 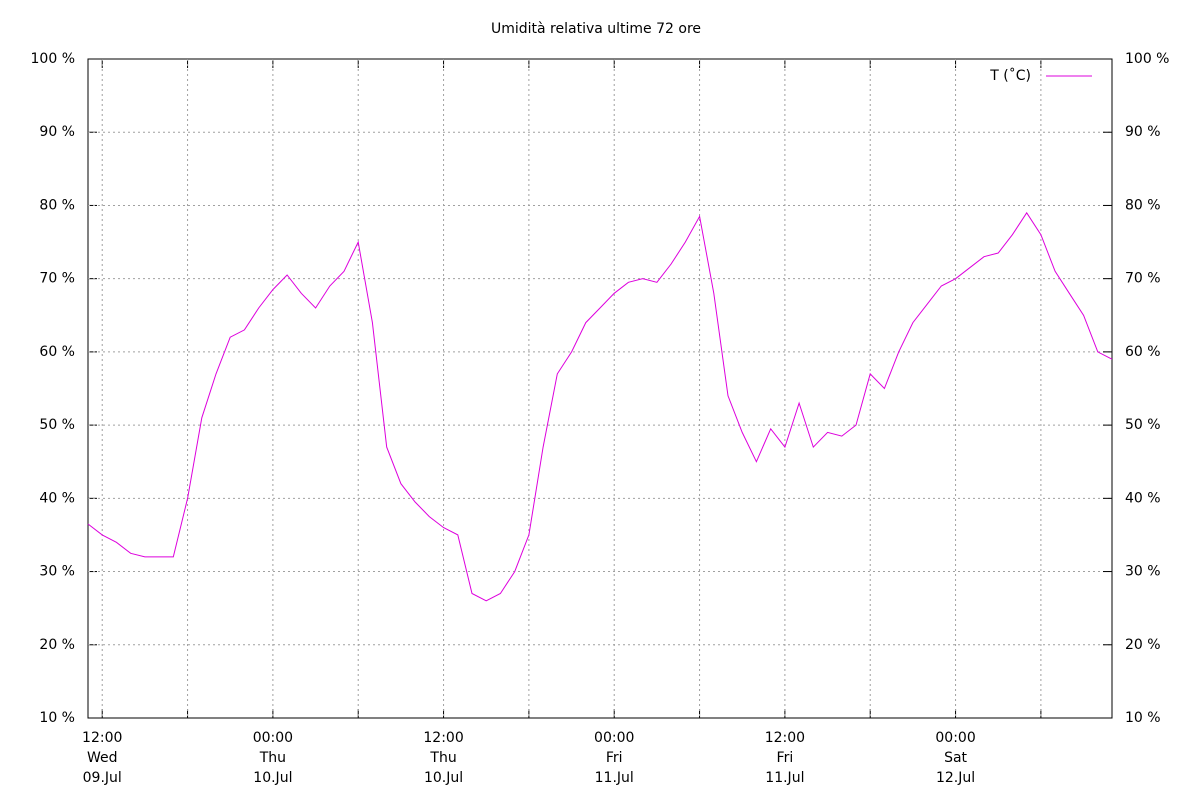 What do you see at coordinates (1143, 132) in the screenshot?
I see `y2-tick-label: 90 %` at bounding box center [1143, 132].